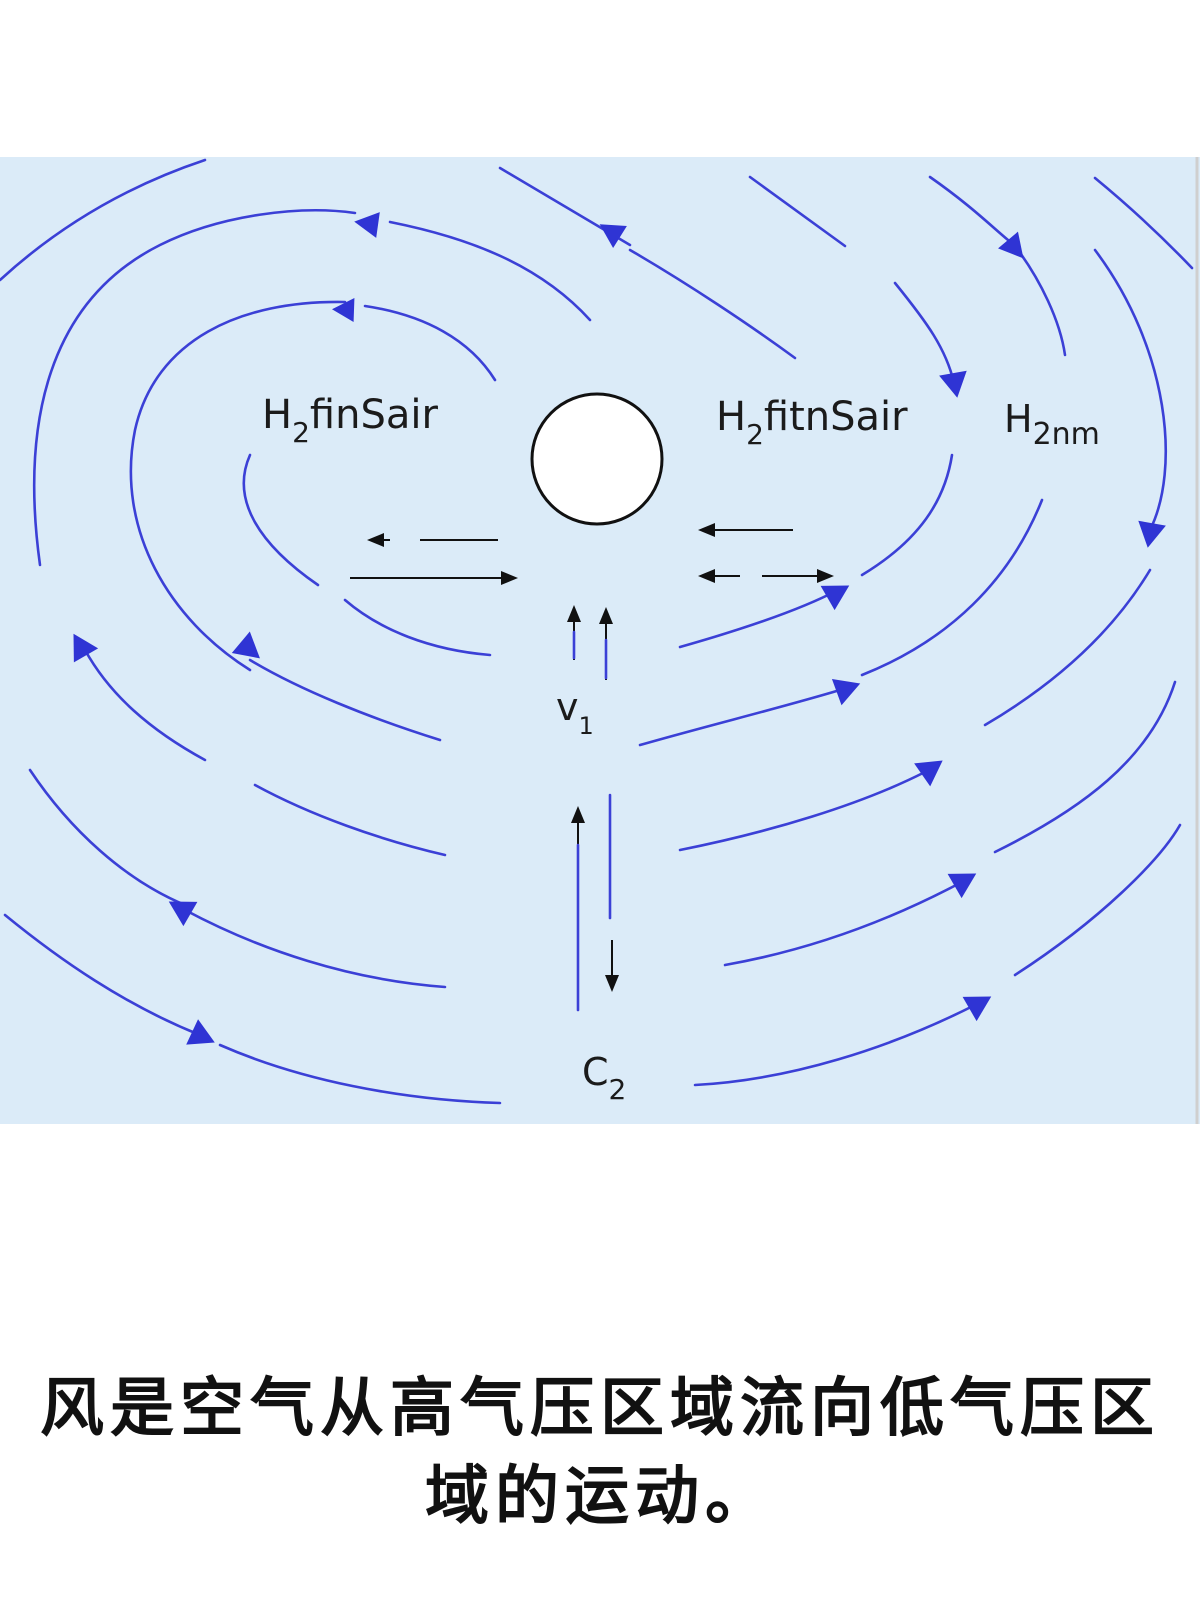  Describe the element at coordinates (600, 1408) in the screenshot. I see `caption-line-1: 风是空气从高气压区域流向低气压区` at that location.